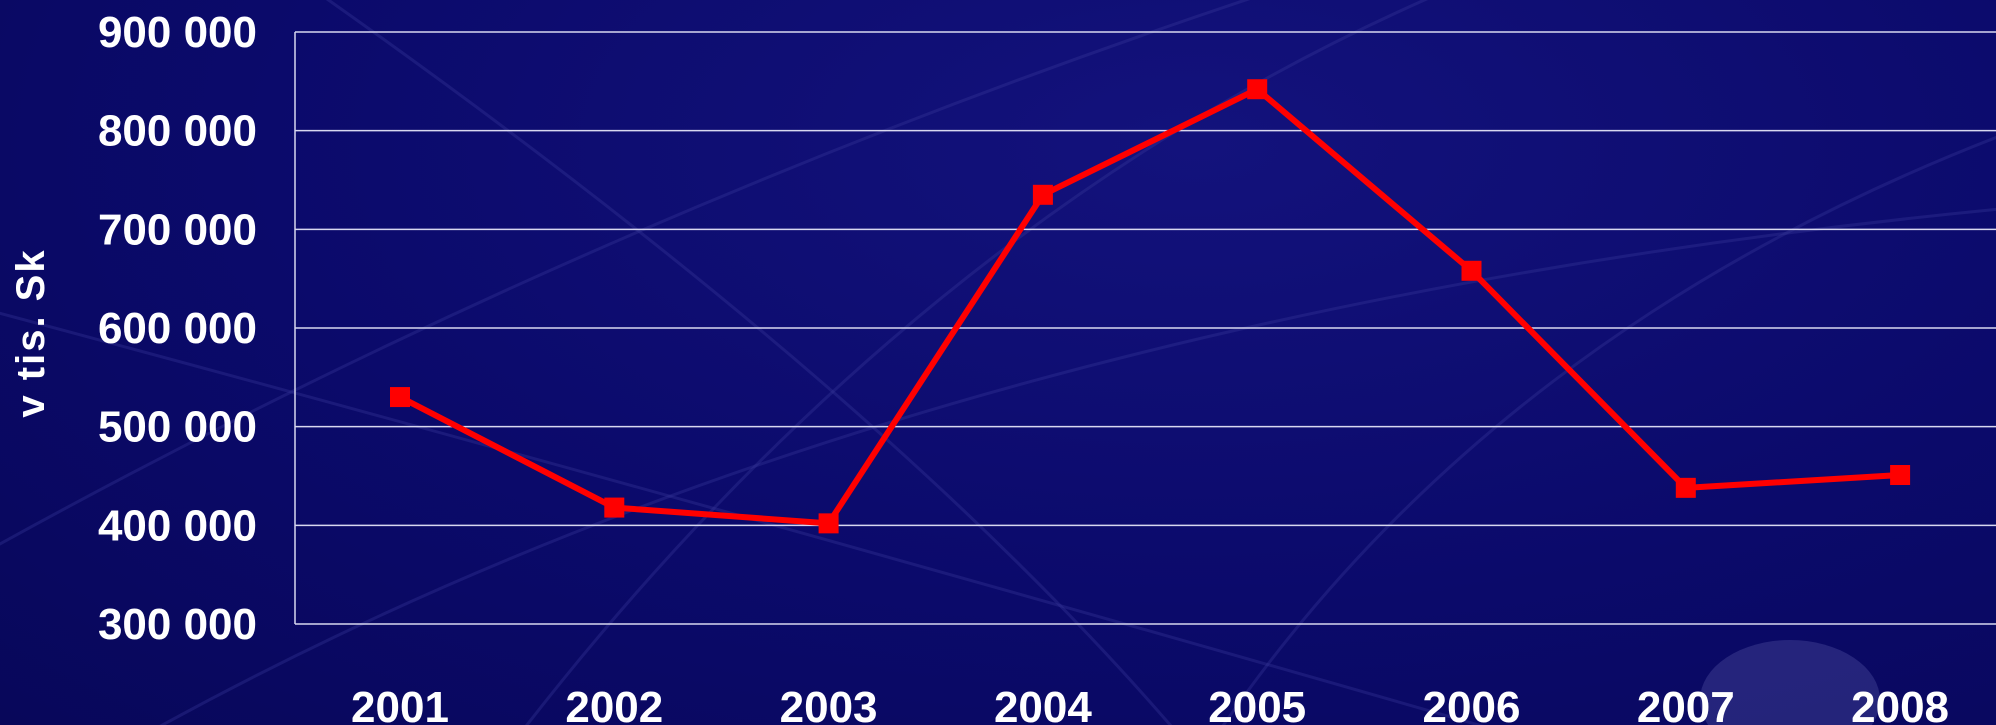  I want to click on y-tick-label: 700 000, so click(177, 229).